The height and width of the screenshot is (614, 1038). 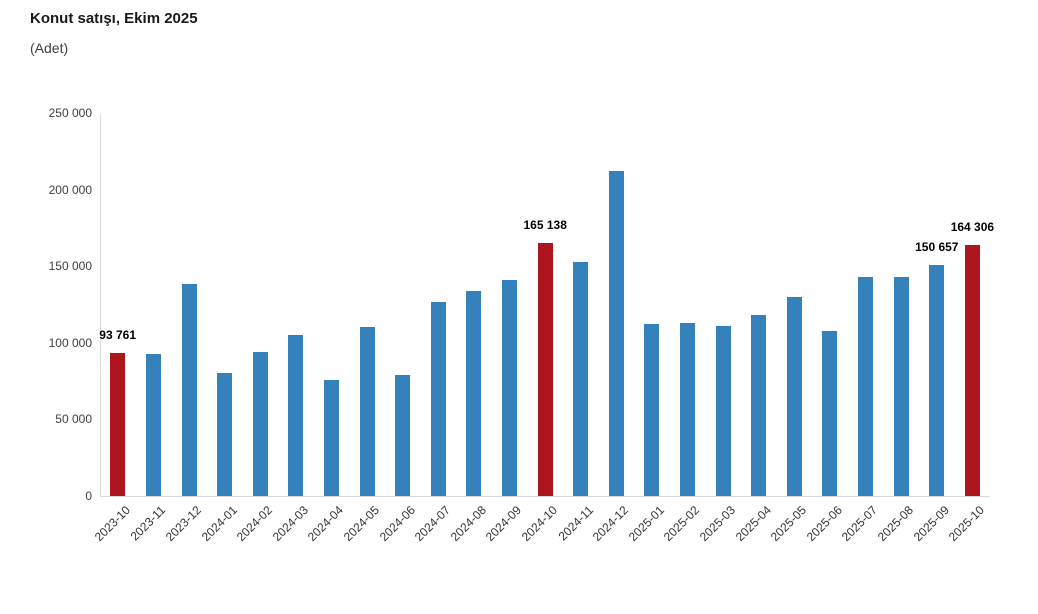 What do you see at coordinates (148, 523) in the screenshot?
I see `x-tick-label: 2023-11` at bounding box center [148, 523].